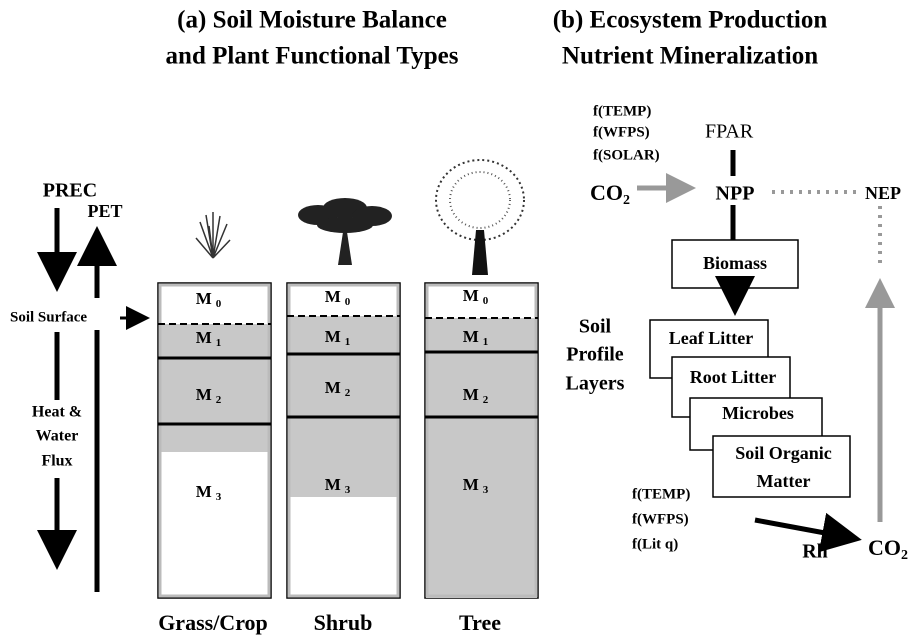 The height and width of the screenshot is (640, 921). Describe the element at coordinates (758, 413) in the screenshot. I see `pool-label: Microbes` at that location.